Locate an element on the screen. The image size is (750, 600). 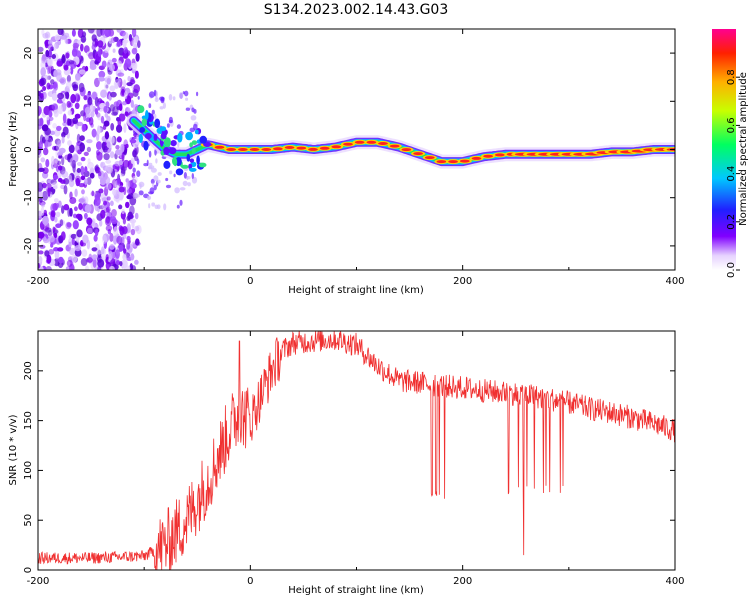
x-tick-label: 200 is located at coordinates (462, 281).